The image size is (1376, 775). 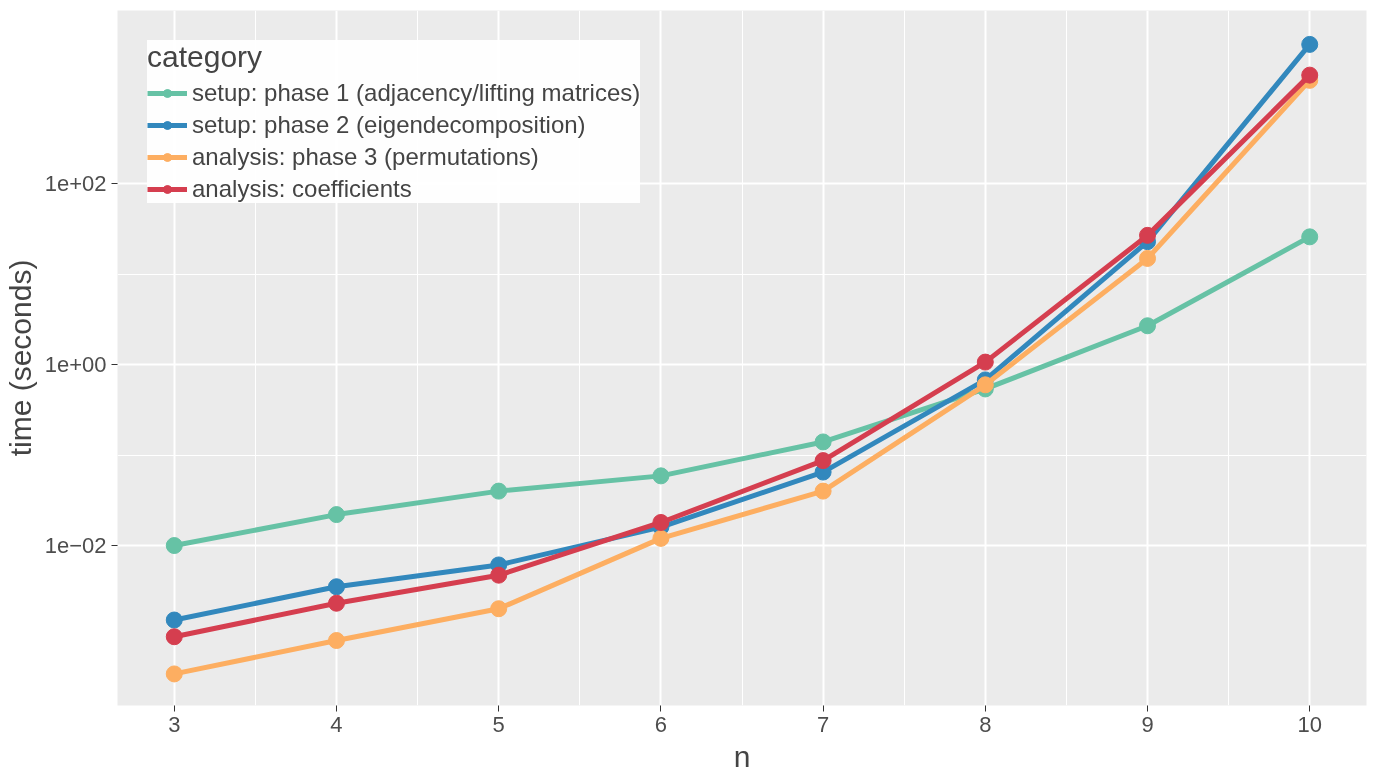 I want to click on legend-title: category, so click(x=205, y=57).